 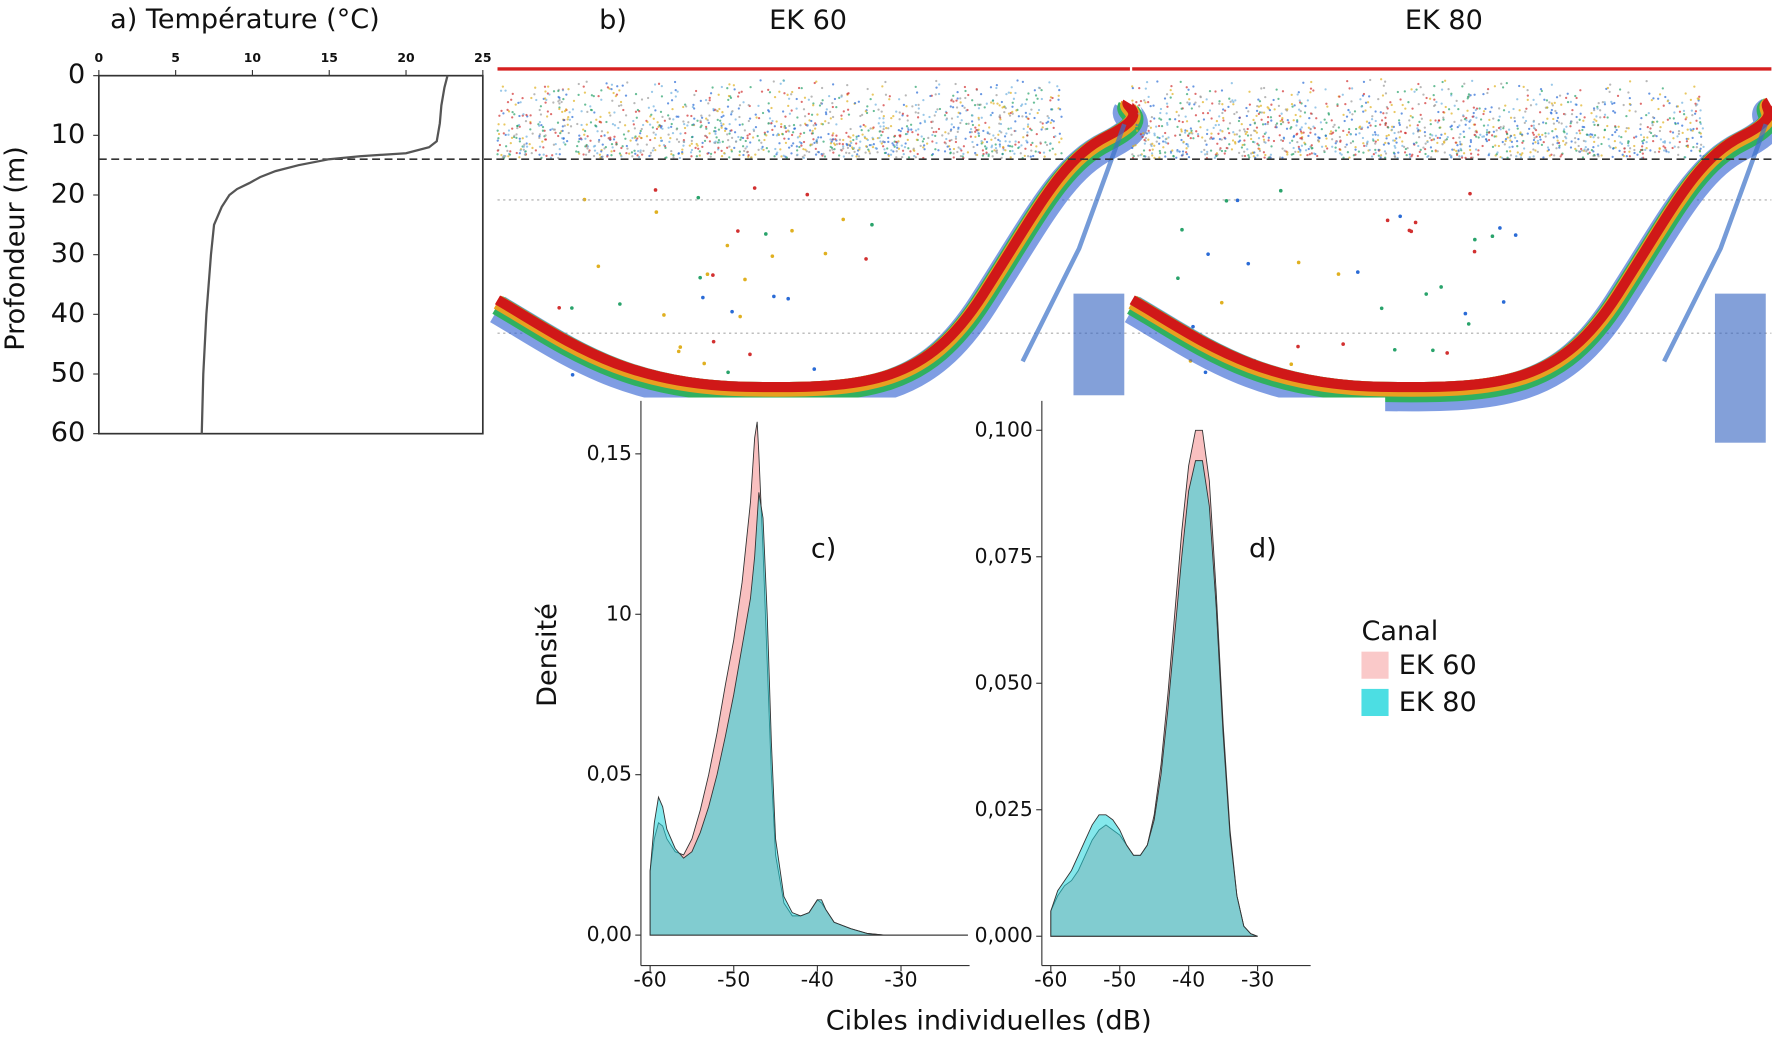 I want to click on seabed-echo, so click(x=816, y=246).